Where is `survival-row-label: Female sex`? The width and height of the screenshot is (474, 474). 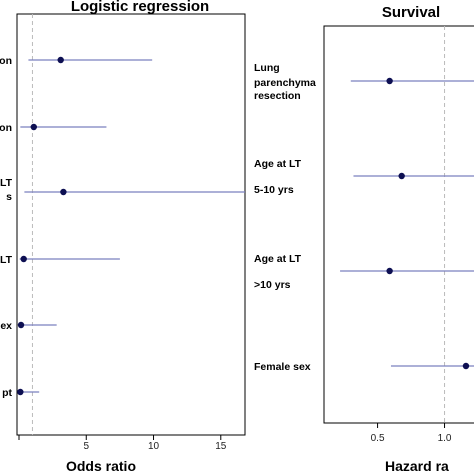 survival-row-label: Female sex is located at coordinates (282, 367).